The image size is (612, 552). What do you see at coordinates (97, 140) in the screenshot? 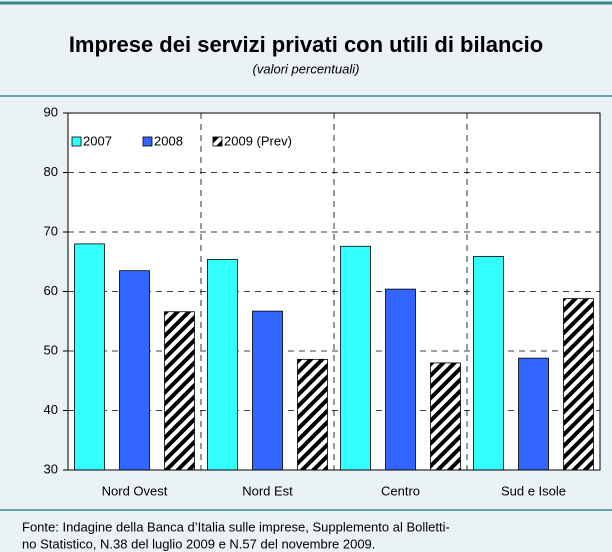
I see `legend-label: 2007` at bounding box center [97, 140].